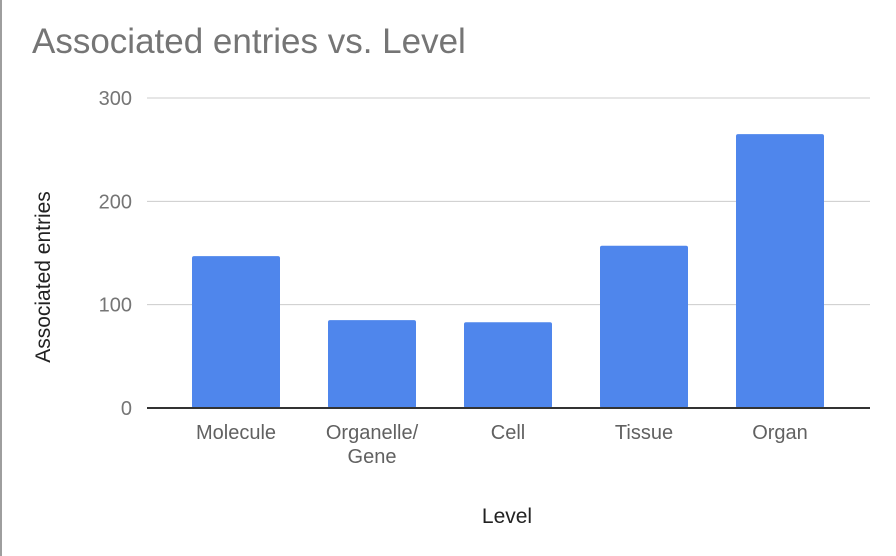 The height and width of the screenshot is (556, 896). What do you see at coordinates (644, 433) in the screenshot?
I see `category-label: Tissue` at bounding box center [644, 433].